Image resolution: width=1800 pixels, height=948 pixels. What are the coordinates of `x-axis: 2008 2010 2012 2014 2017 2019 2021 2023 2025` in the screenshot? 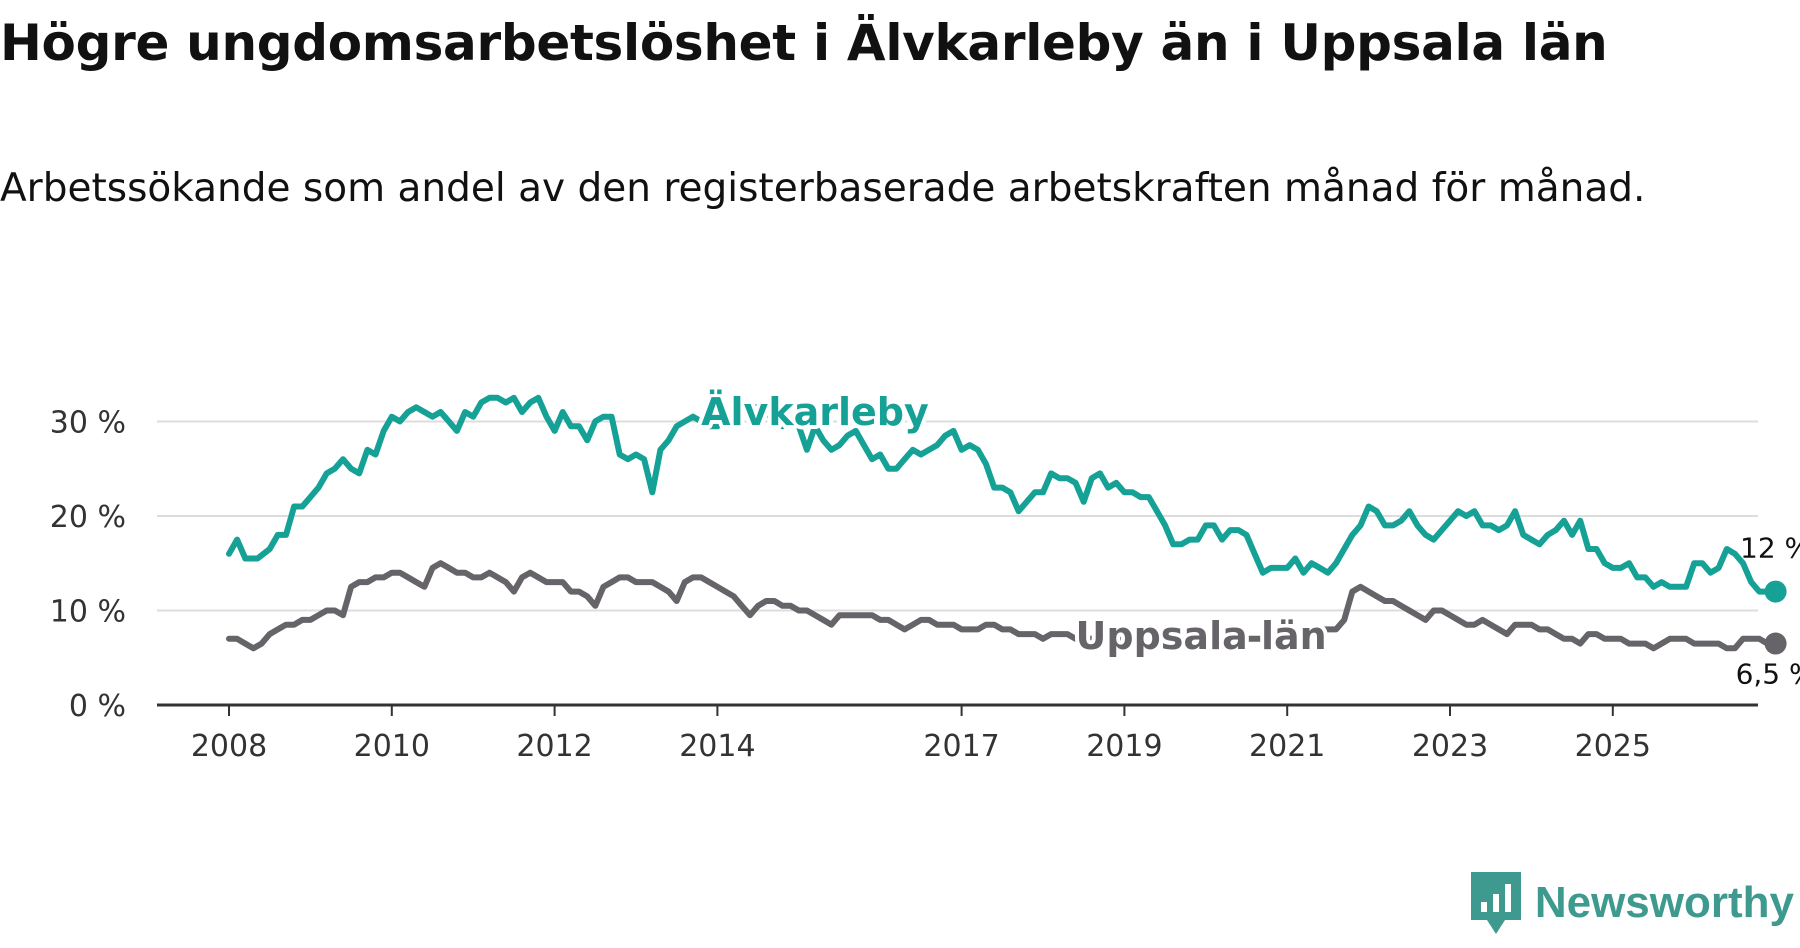 It's located at (957, 733).